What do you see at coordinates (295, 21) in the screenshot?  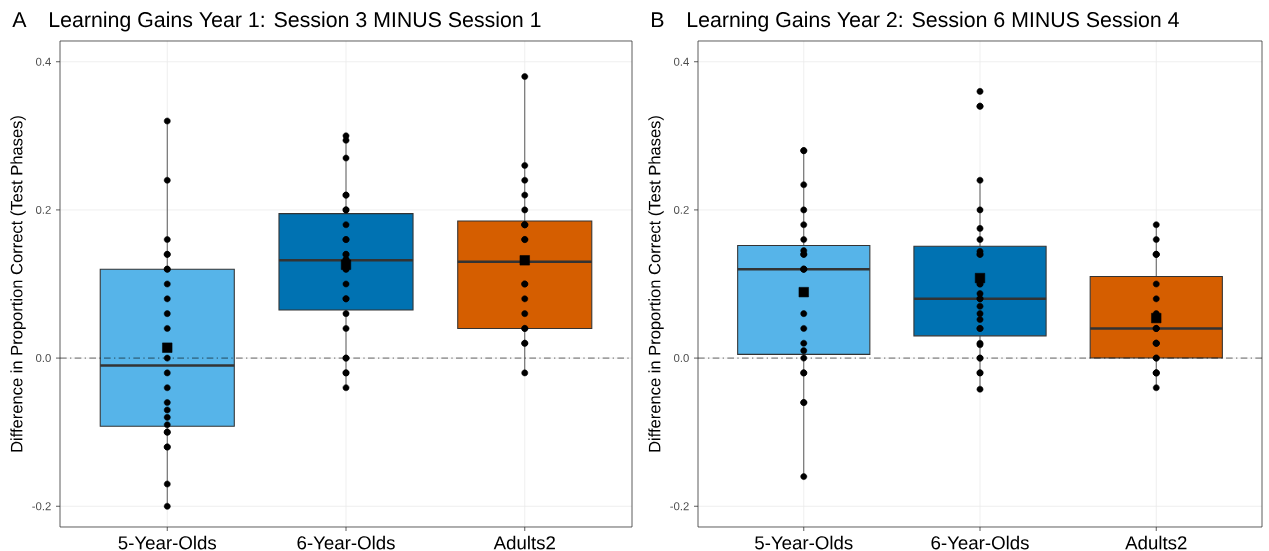 I see `chart-title: Learning Gains Year 1: Session 3 MINUS Session 1` at bounding box center [295, 21].